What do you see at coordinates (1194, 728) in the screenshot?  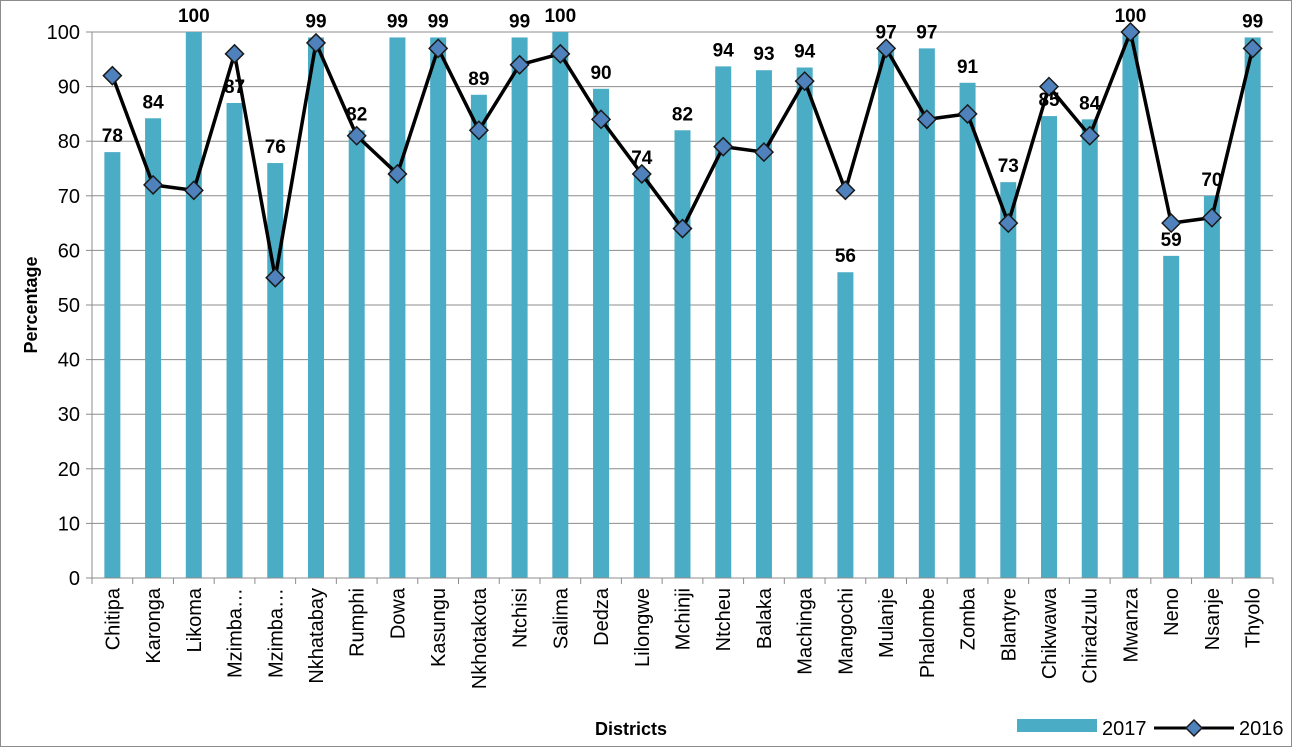 I see `legend-marker-2016` at bounding box center [1194, 728].